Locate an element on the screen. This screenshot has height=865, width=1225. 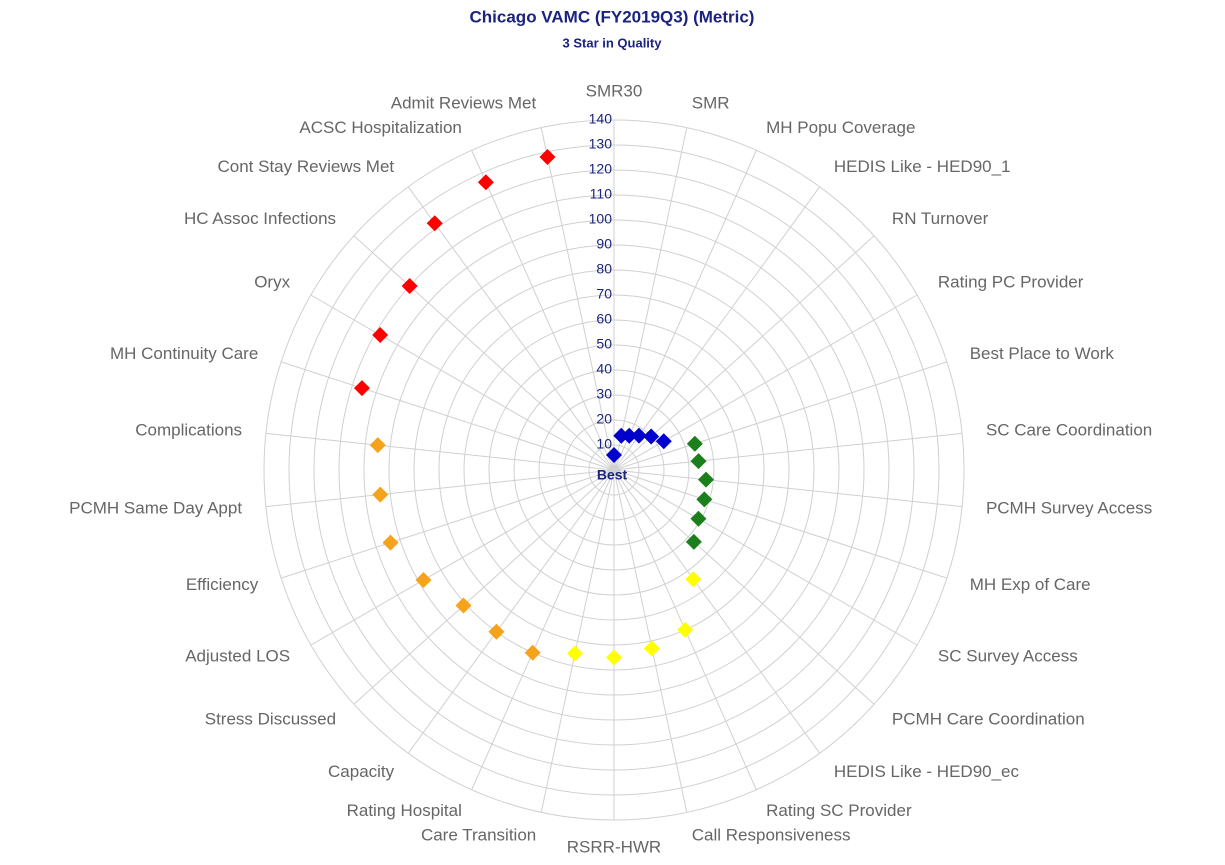
category-label: RN Turnover is located at coordinates (940, 218).